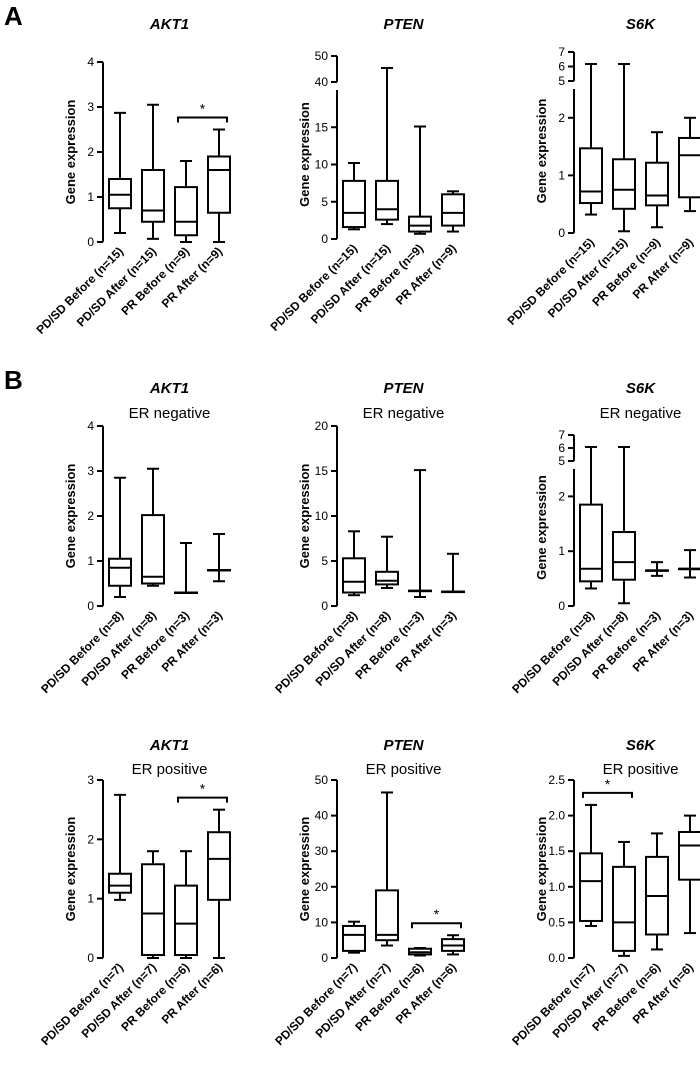 The image size is (700, 1069). I want to click on y-tick-label: 1.5, so click(556, 851).